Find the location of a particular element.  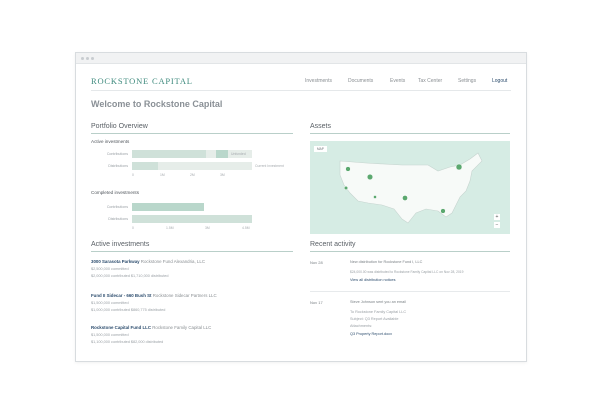

nav-settings: Settings is located at coordinates (467, 81).